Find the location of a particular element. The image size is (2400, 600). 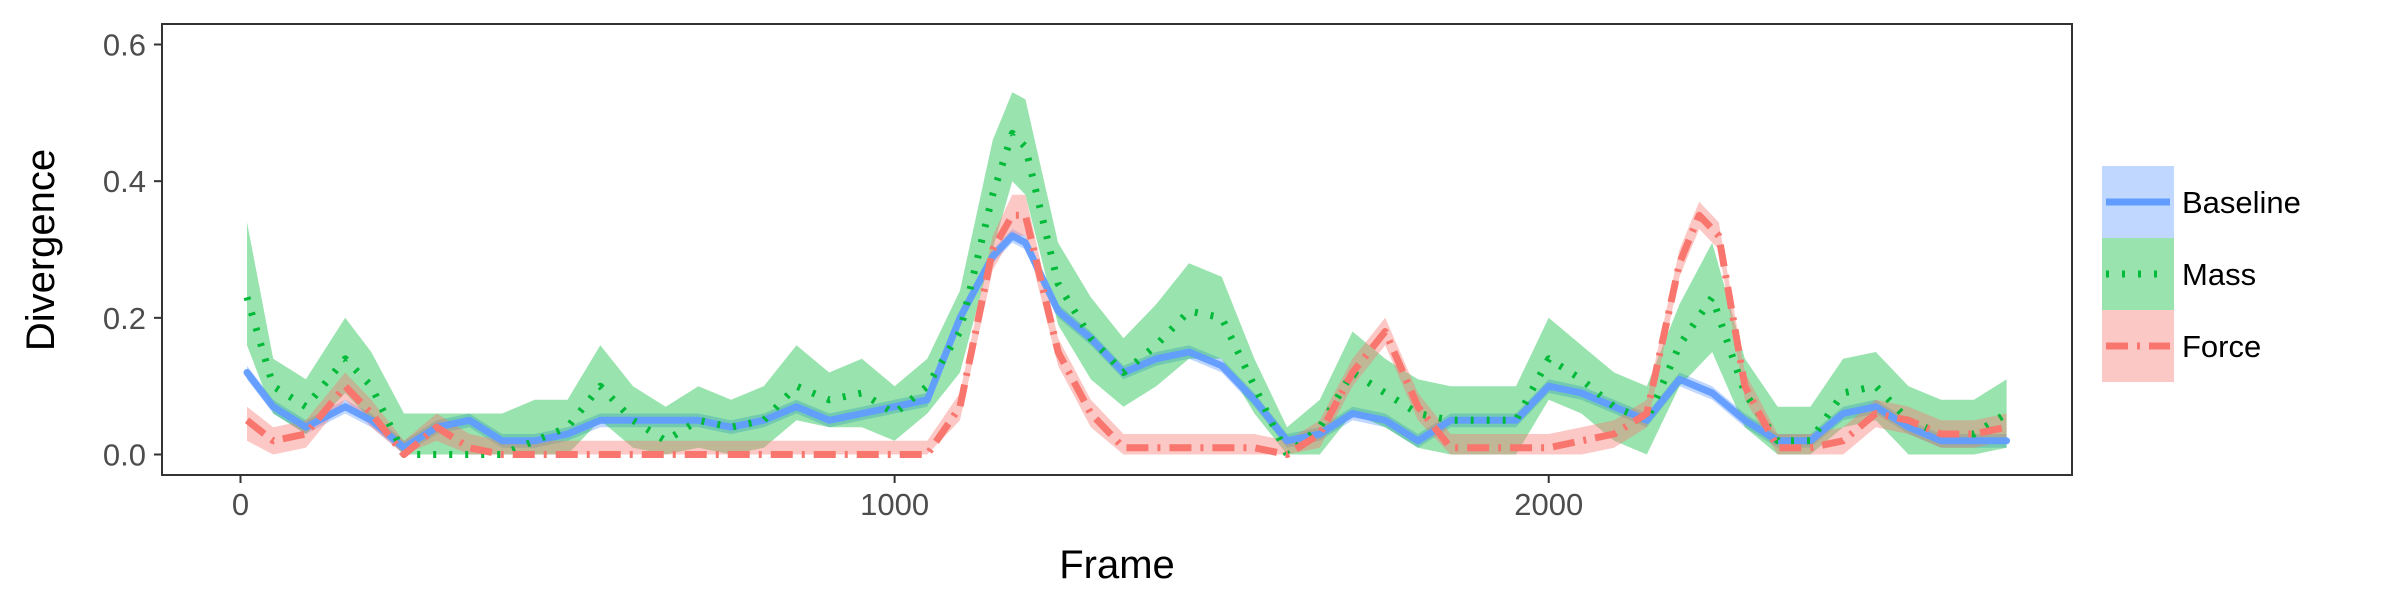

legend: Baseline Mass Force is located at coordinates (2201, 274).